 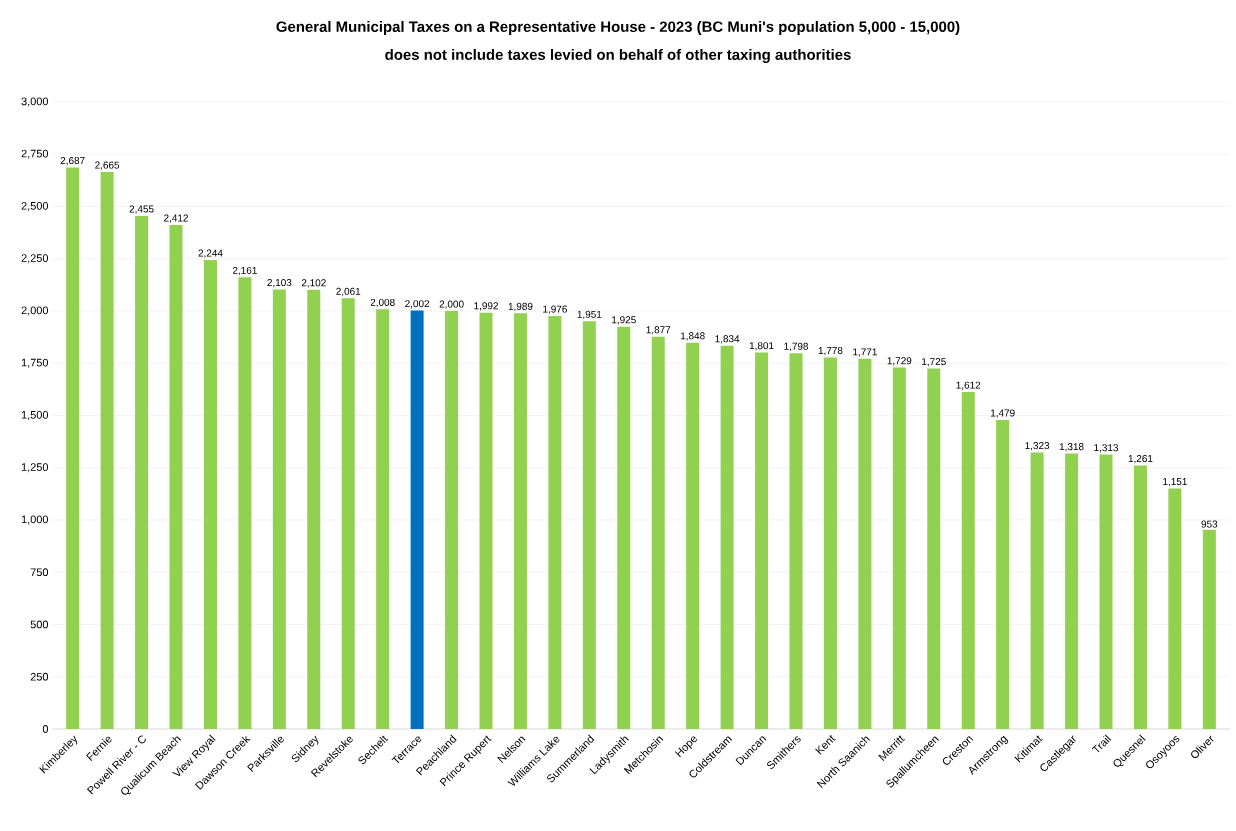 What do you see at coordinates (486, 306) in the screenshot?
I see `data-label: 1,992` at bounding box center [486, 306].